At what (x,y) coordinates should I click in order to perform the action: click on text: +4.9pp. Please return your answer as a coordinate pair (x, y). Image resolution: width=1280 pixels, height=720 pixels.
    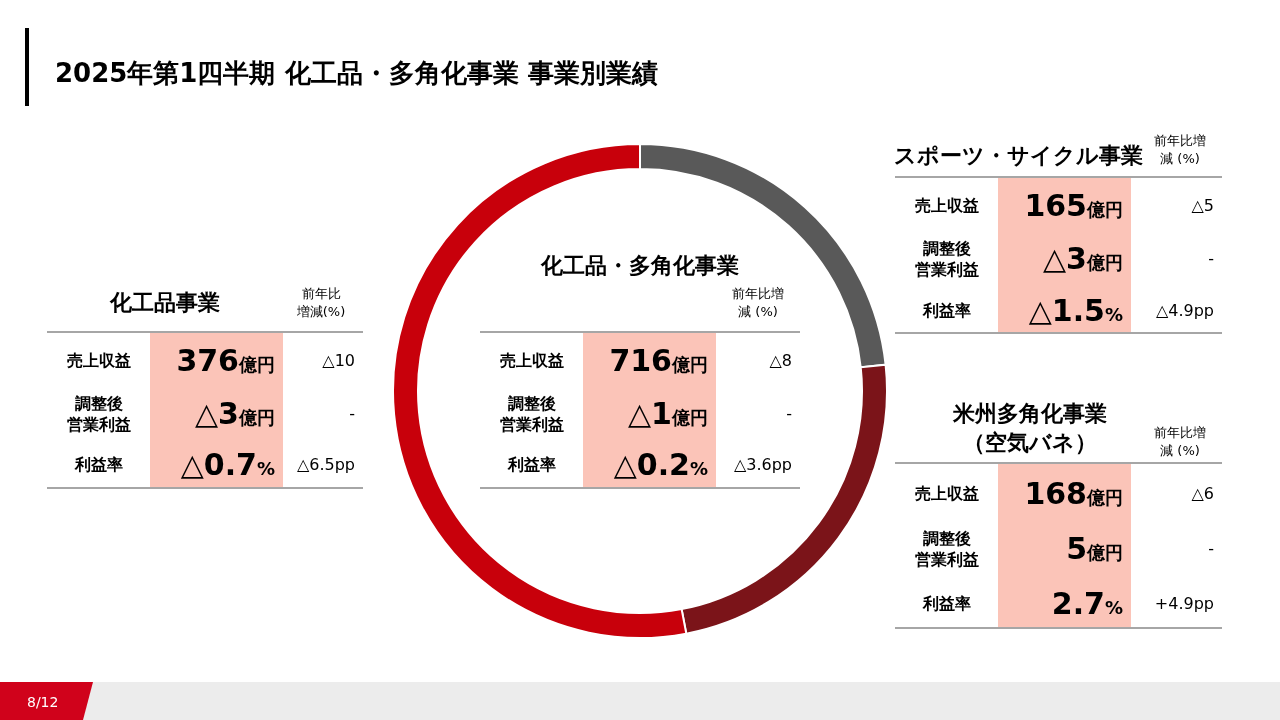
    Looking at the image, I should click on (1184, 603).